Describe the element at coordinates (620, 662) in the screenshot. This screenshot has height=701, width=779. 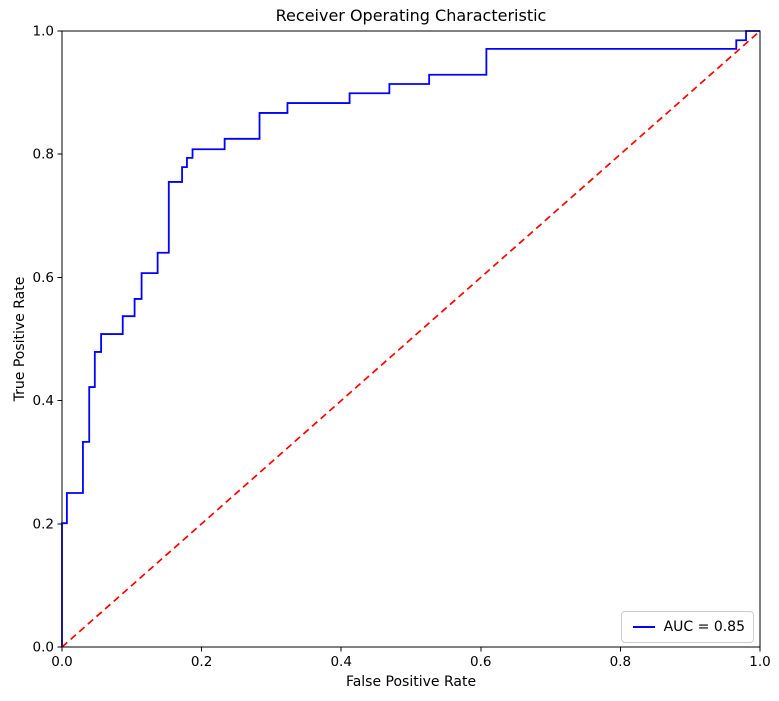
I see `x-tick-label: 0.8` at that location.